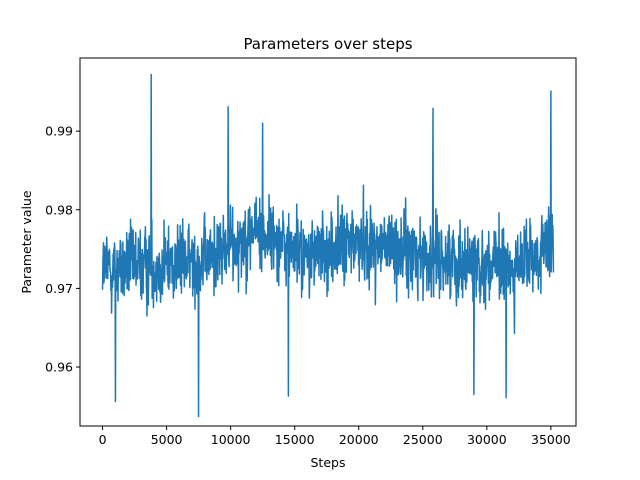  What do you see at coordinates (62, 249) in the screenshot?
I see `y-axis: 0.96 0.97 0.98 0.99` at bounding box center [62, 249].